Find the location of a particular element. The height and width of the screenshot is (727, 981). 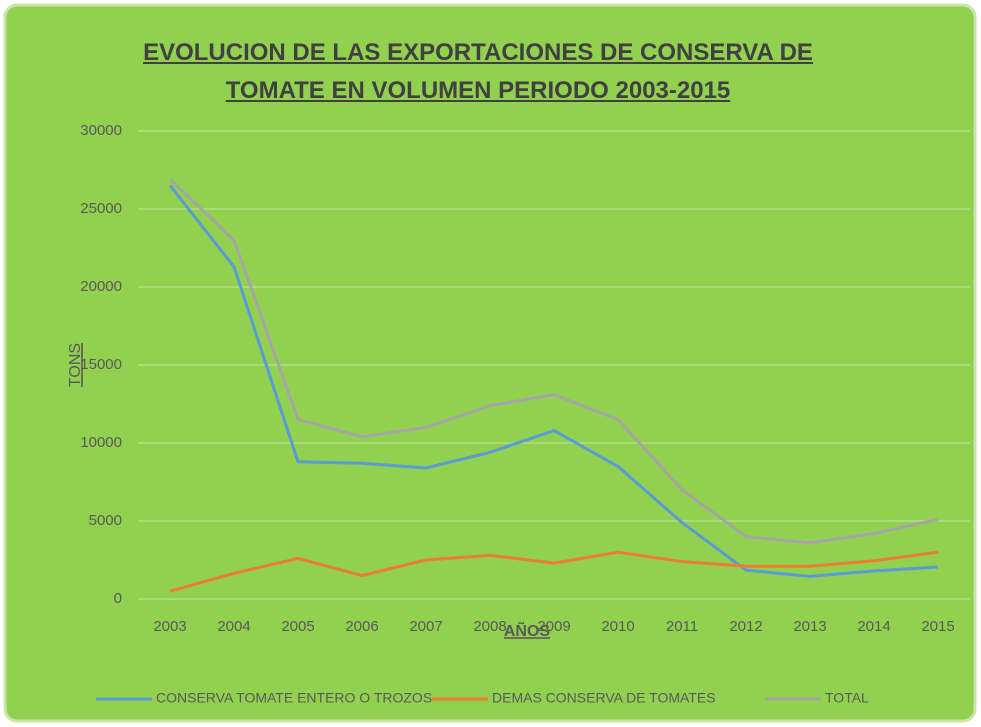

x-tick-label: 2003 is located at coordinates (169, 626).